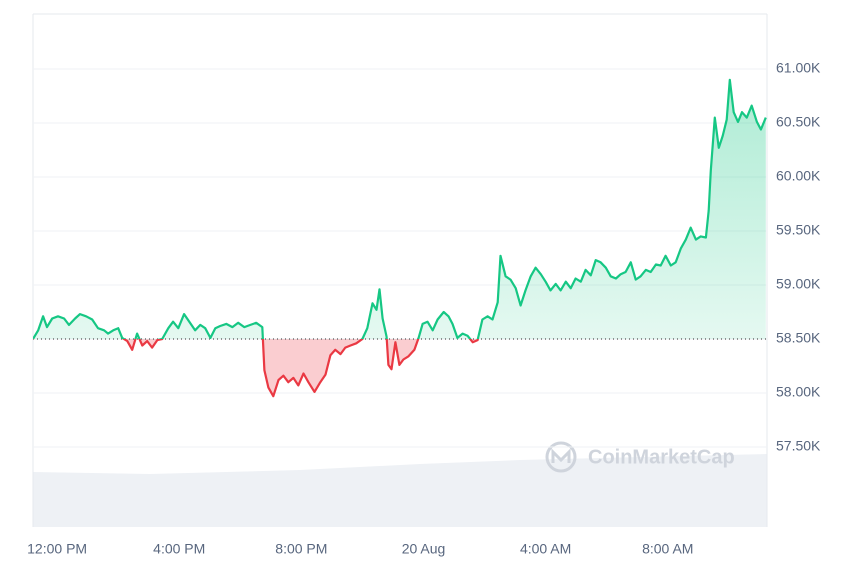 This screenshot has width=860, height=573. I want to click on y-tick-label: 59.00K, so click(798, 284).